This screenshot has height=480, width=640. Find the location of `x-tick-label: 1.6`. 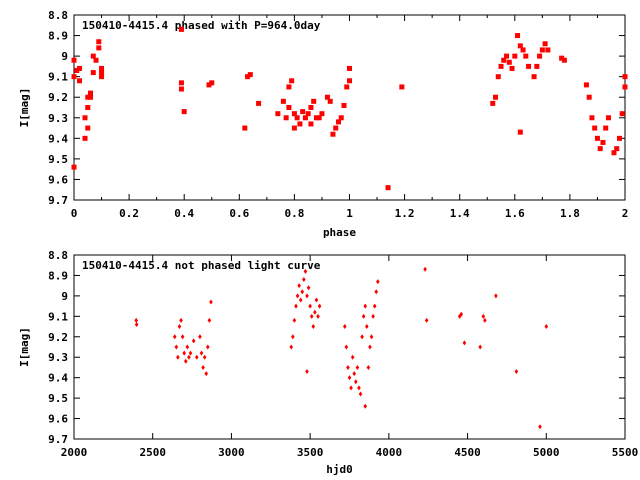

x-tick-label: 1.6 is located at coordinates (515, 213).